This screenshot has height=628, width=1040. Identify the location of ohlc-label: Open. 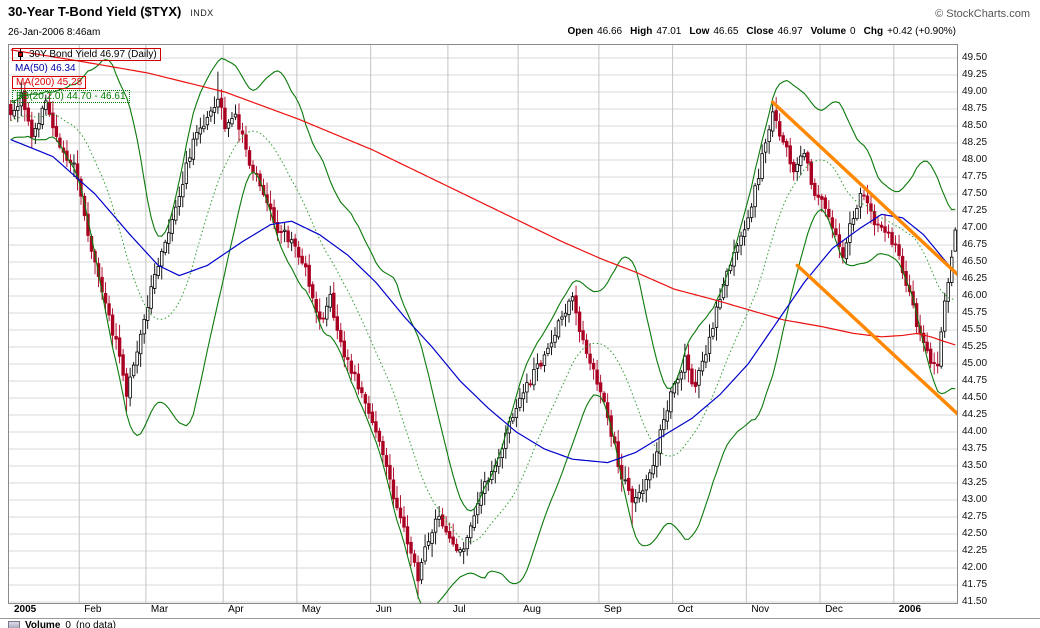
(580, 31).